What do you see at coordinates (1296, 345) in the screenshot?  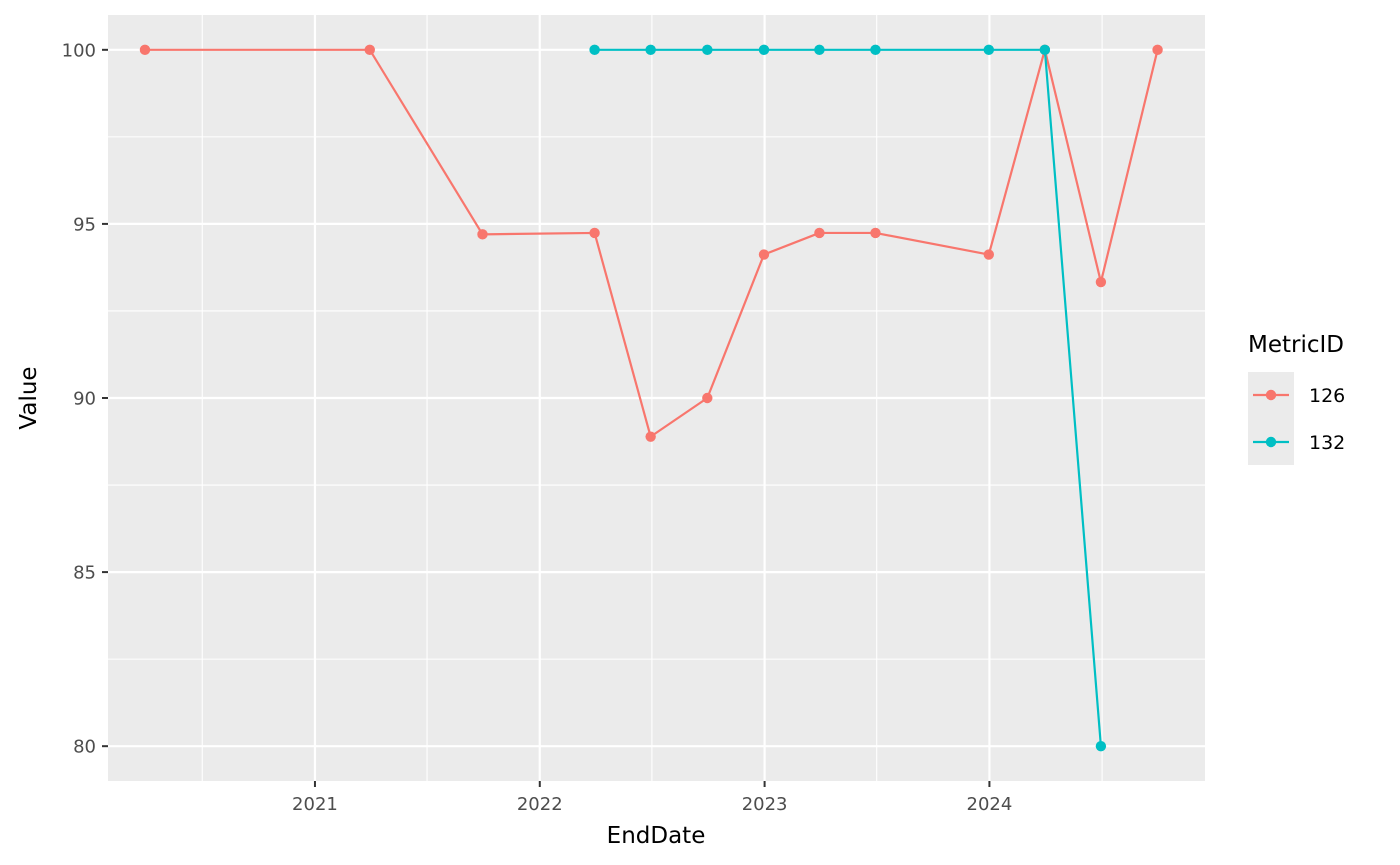 I see `legend-title: MetricID` at bounding box center [1296, 345].